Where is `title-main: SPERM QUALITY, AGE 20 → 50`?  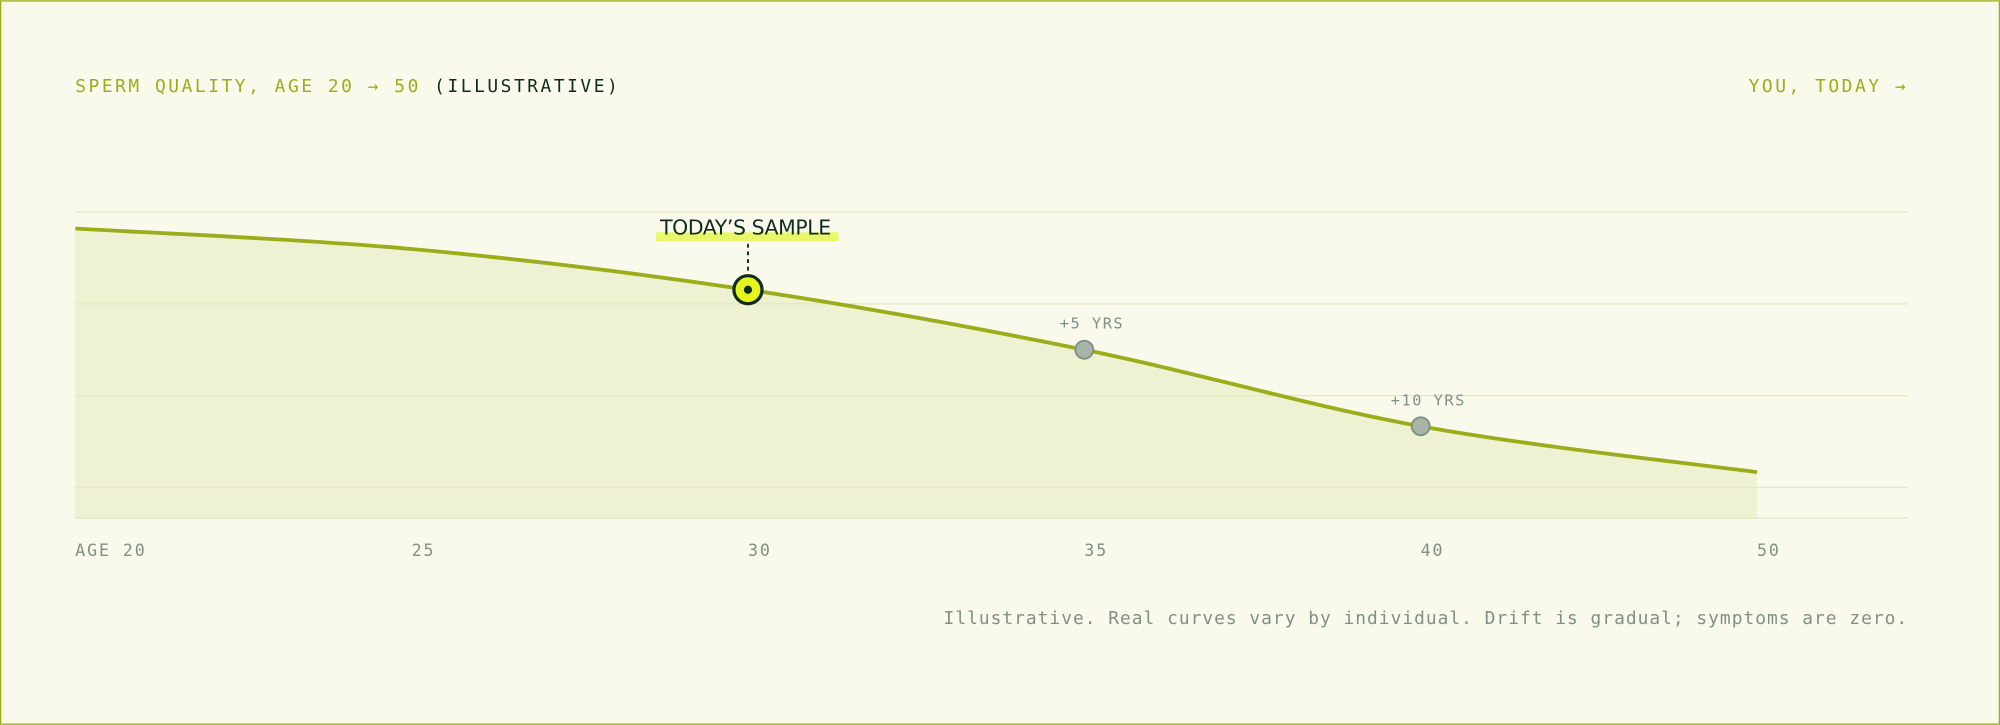
title-main: SPERM QUALITY, AGE 20 → 50 is located at coordinates (248, 86).